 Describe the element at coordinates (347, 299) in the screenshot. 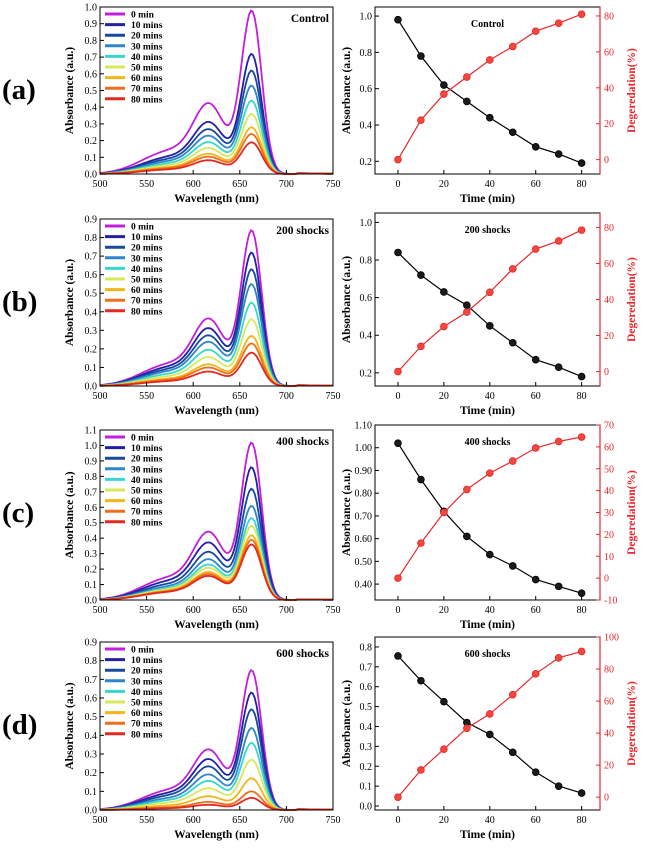

I see `y-axis-label: Absorbance (a.u.)` at that location.